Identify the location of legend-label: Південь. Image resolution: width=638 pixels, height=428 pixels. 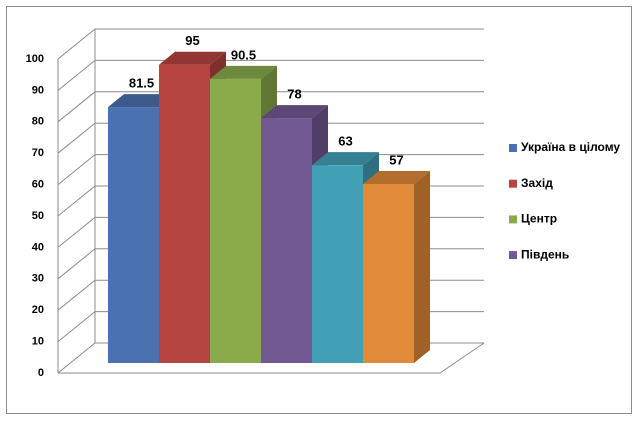
(545, 254).